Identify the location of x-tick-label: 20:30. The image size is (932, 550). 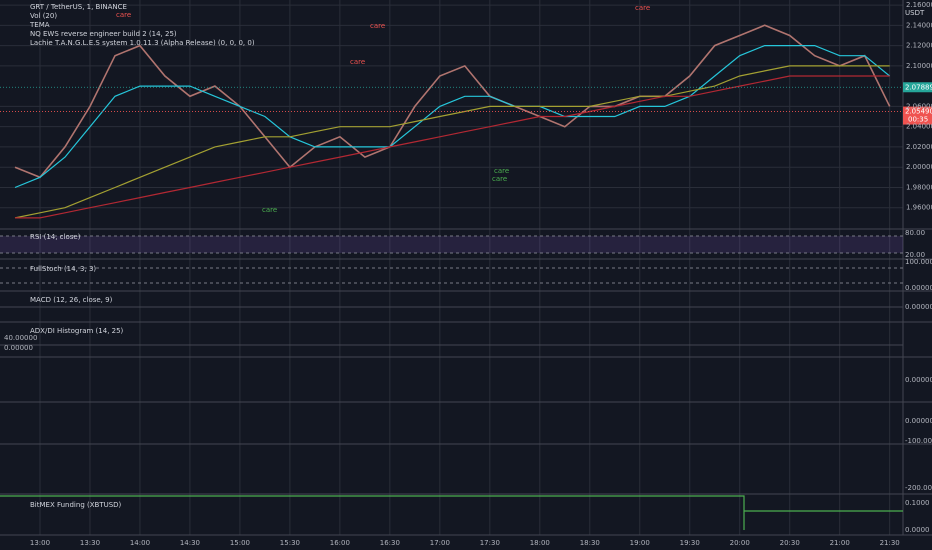
(790, 543).